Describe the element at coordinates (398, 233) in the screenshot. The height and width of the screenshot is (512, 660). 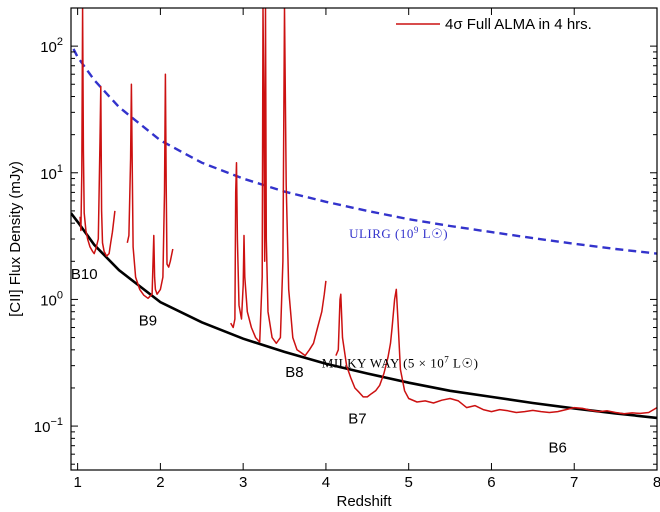
I see `annotation-ulirg: ULIRG (109 L☉)` at that location.